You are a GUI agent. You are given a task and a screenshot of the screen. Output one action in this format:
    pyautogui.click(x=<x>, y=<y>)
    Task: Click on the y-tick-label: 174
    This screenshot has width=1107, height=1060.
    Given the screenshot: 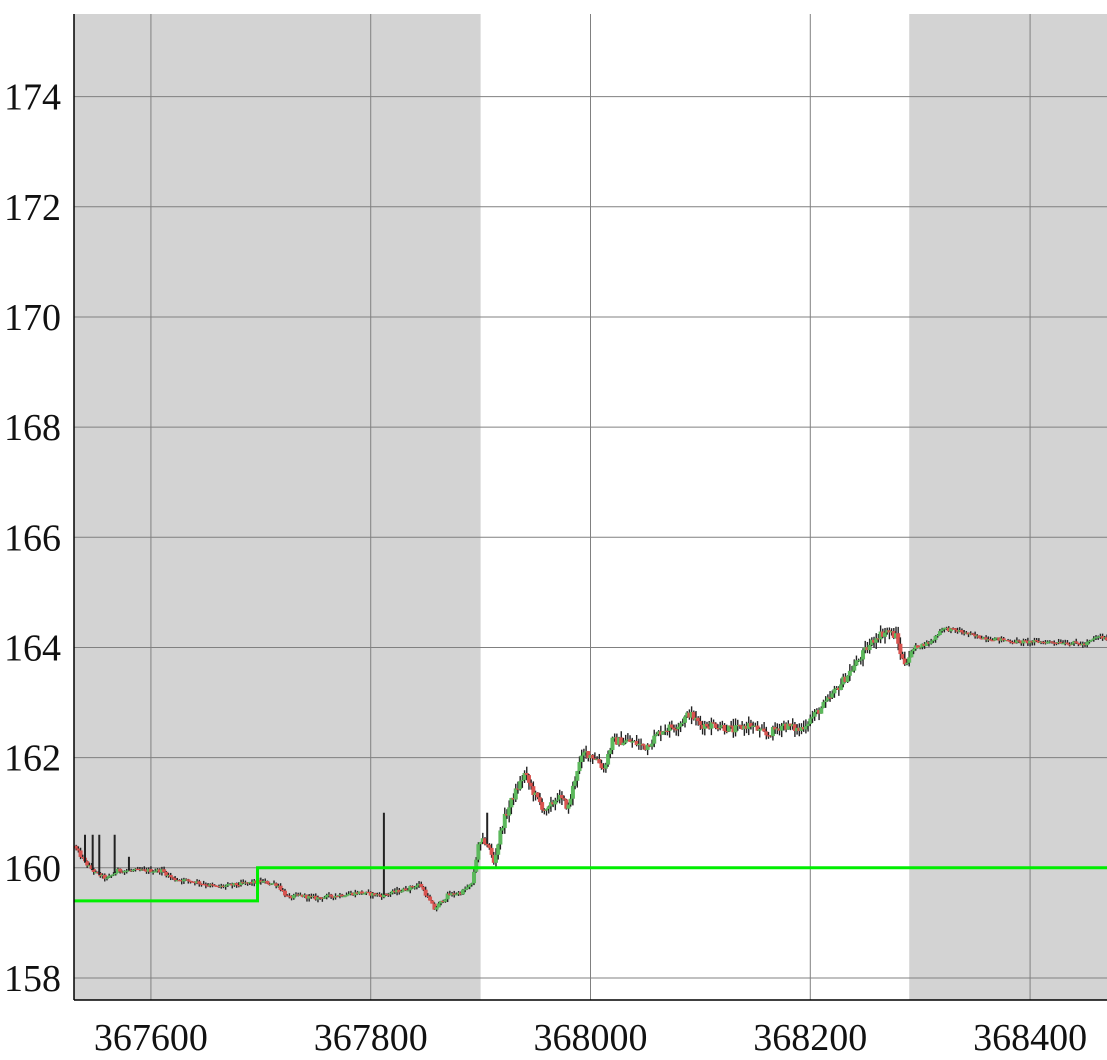 What is the action you would take?
    pyautogui.click(x=32, y=98)
    